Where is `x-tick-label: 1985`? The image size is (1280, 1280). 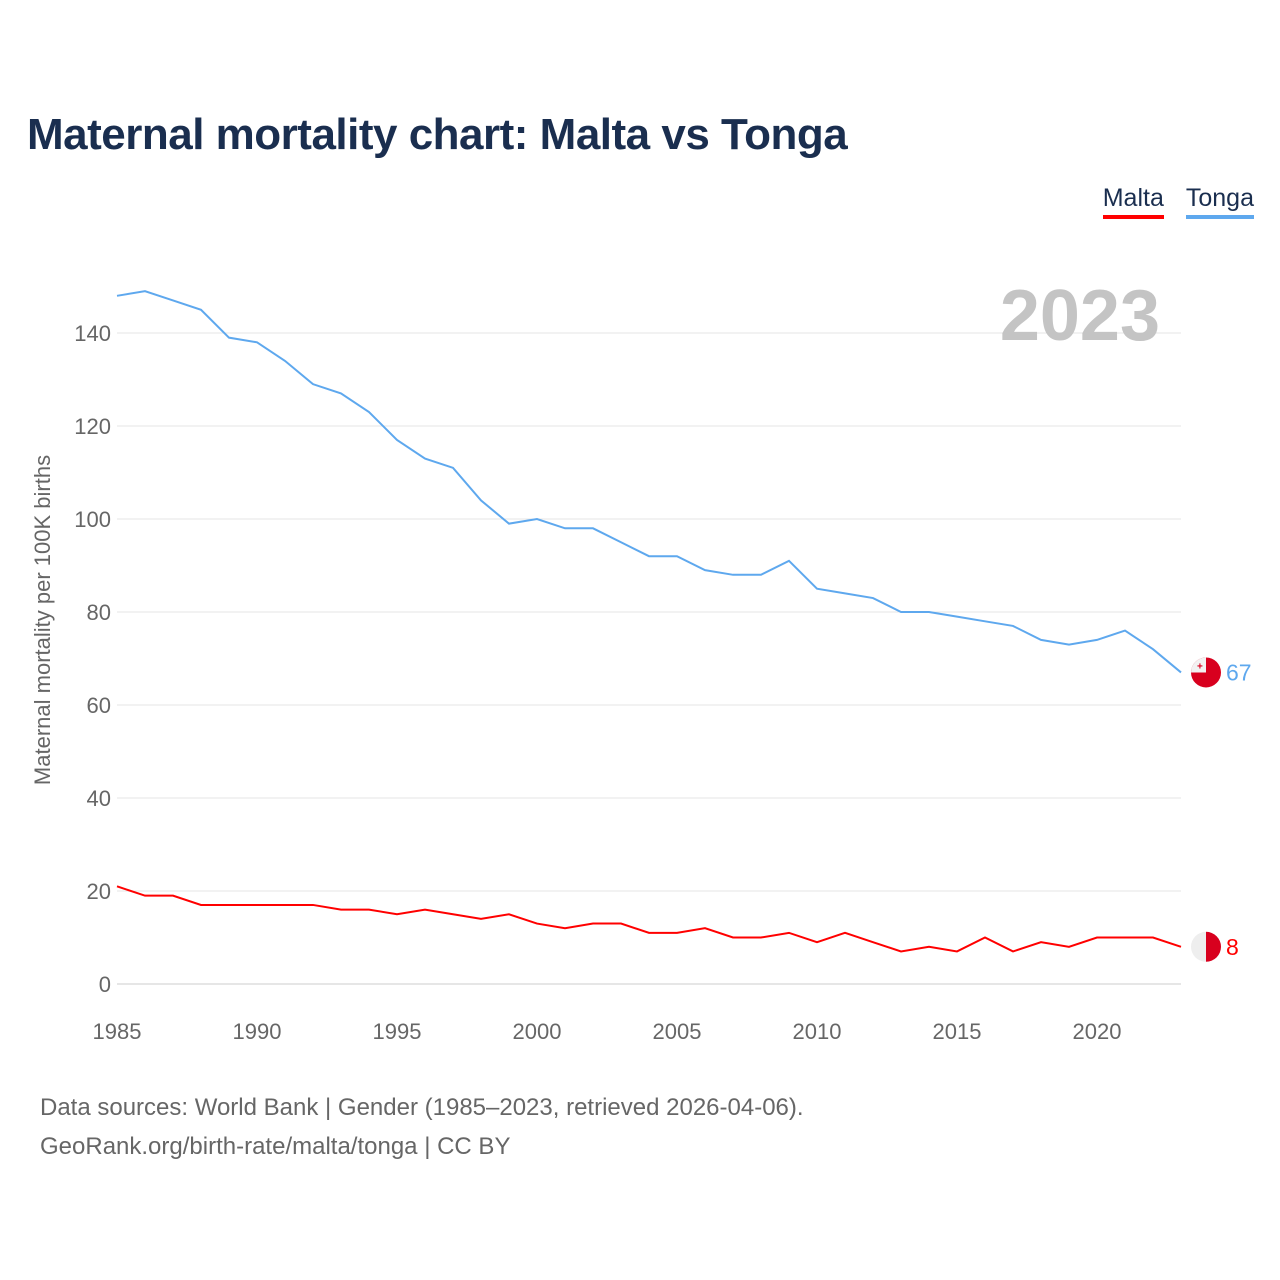
x-tick-label: 1985 is located at coordinates (117, 1031).